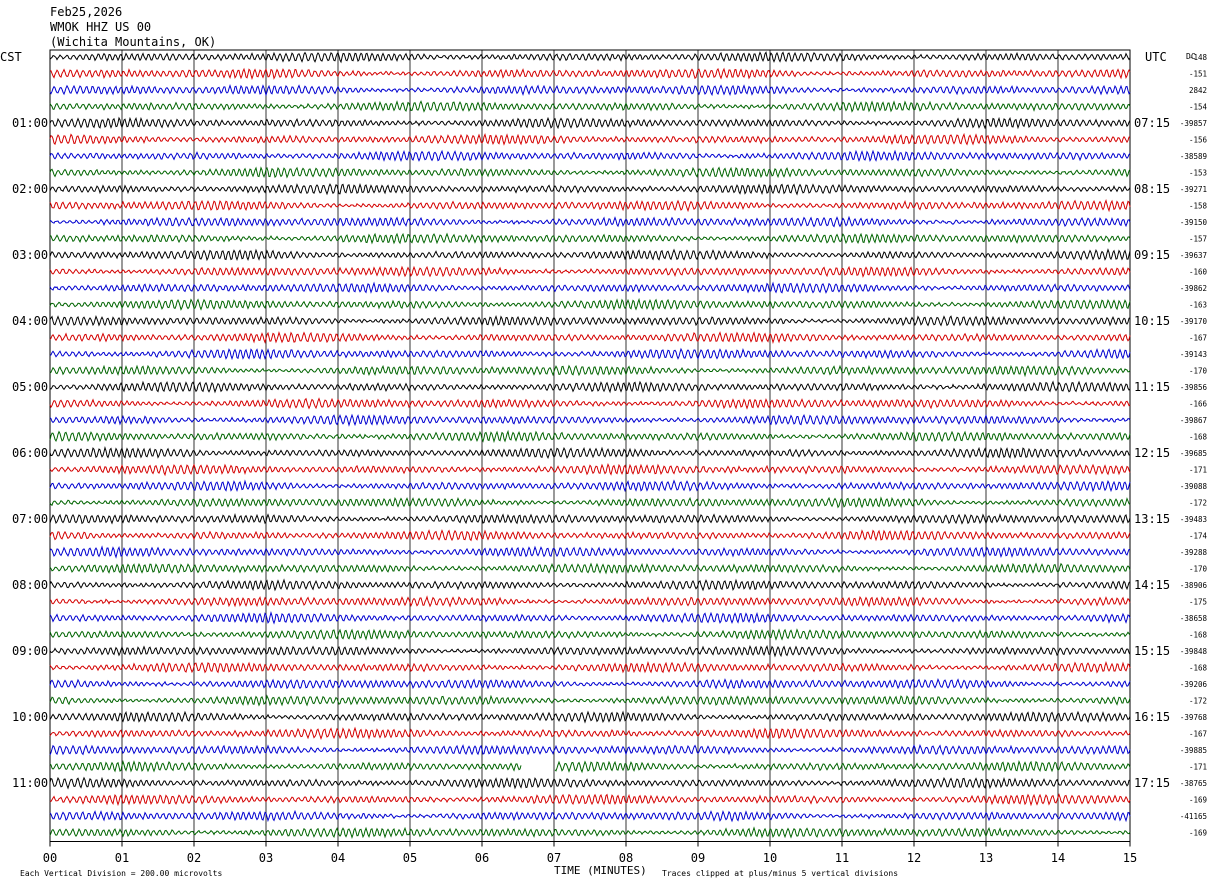 The image size is (1210, 886). I want to click on right-hour-label: 14:15, so click(1152, 585).